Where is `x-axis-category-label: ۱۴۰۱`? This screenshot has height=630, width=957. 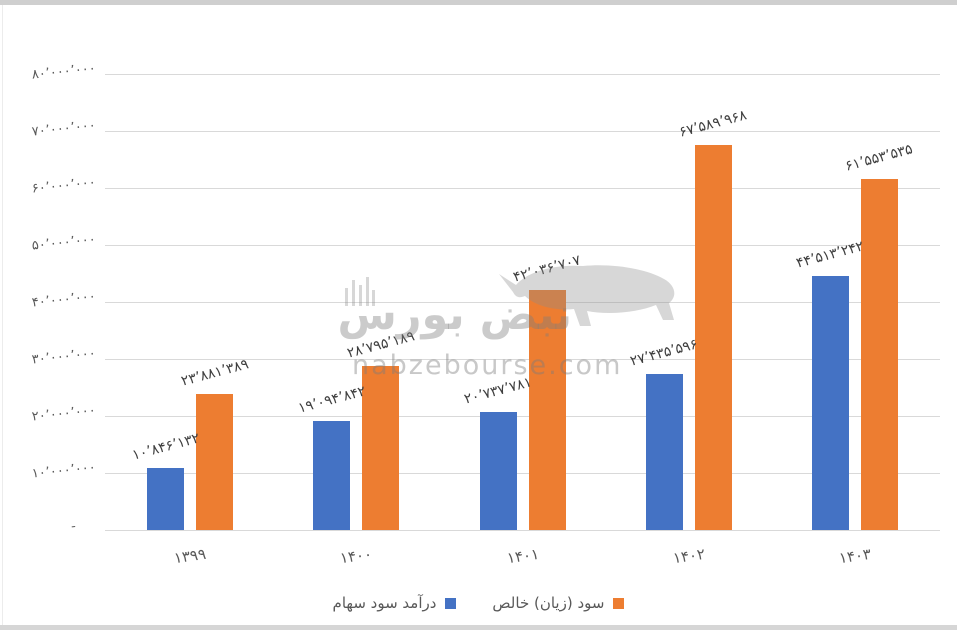
x-axis-category-label: ۱۴۰۱ is located at coordinates (522, 556).